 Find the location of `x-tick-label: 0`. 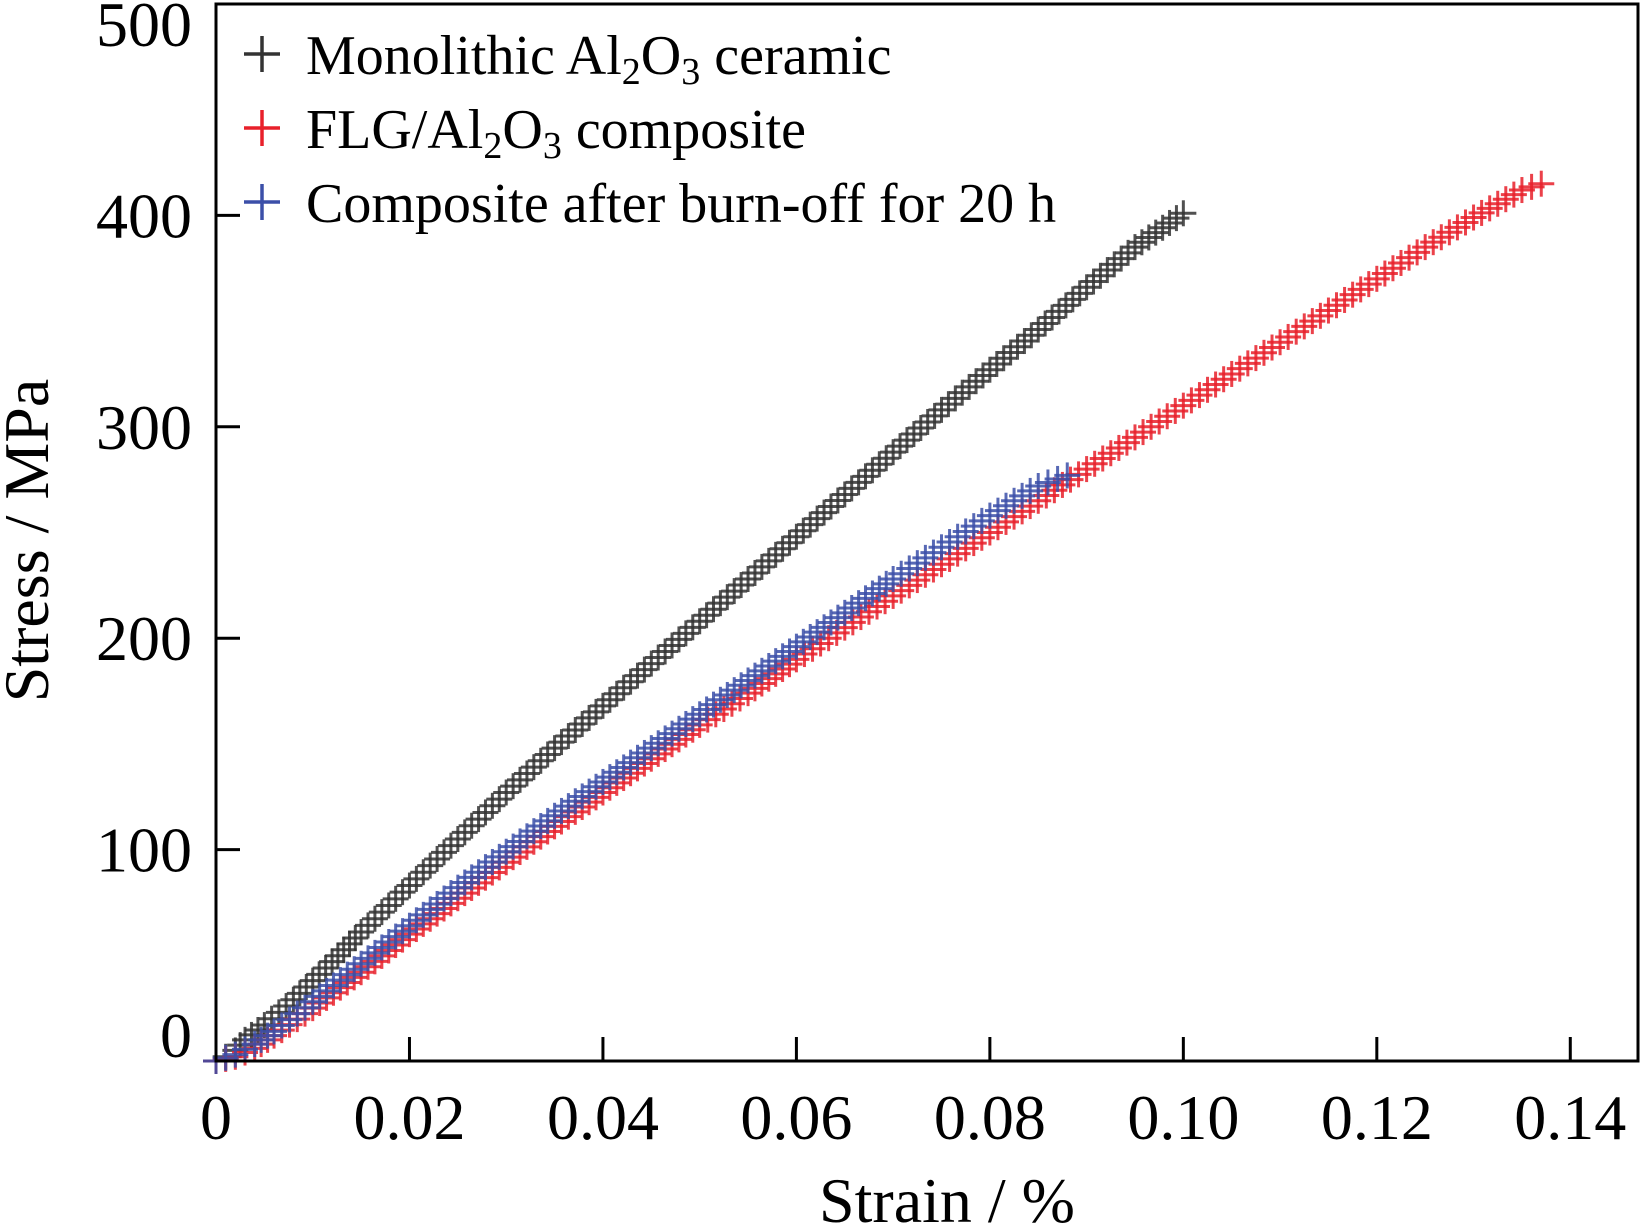

x-tick-label: 0 is located at coordinates (216, 1117).